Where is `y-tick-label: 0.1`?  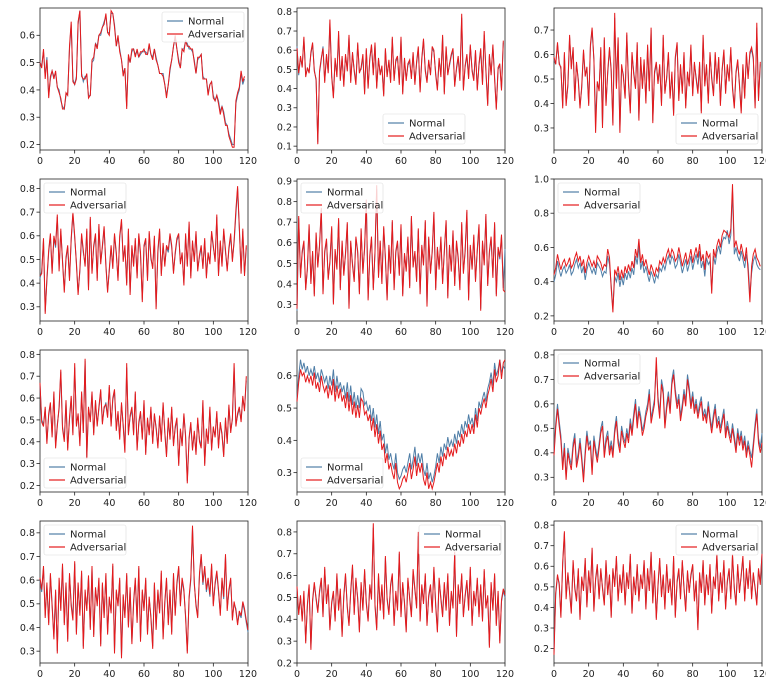
y-tick-label: 0.1 is located at coordinates (284, 147).